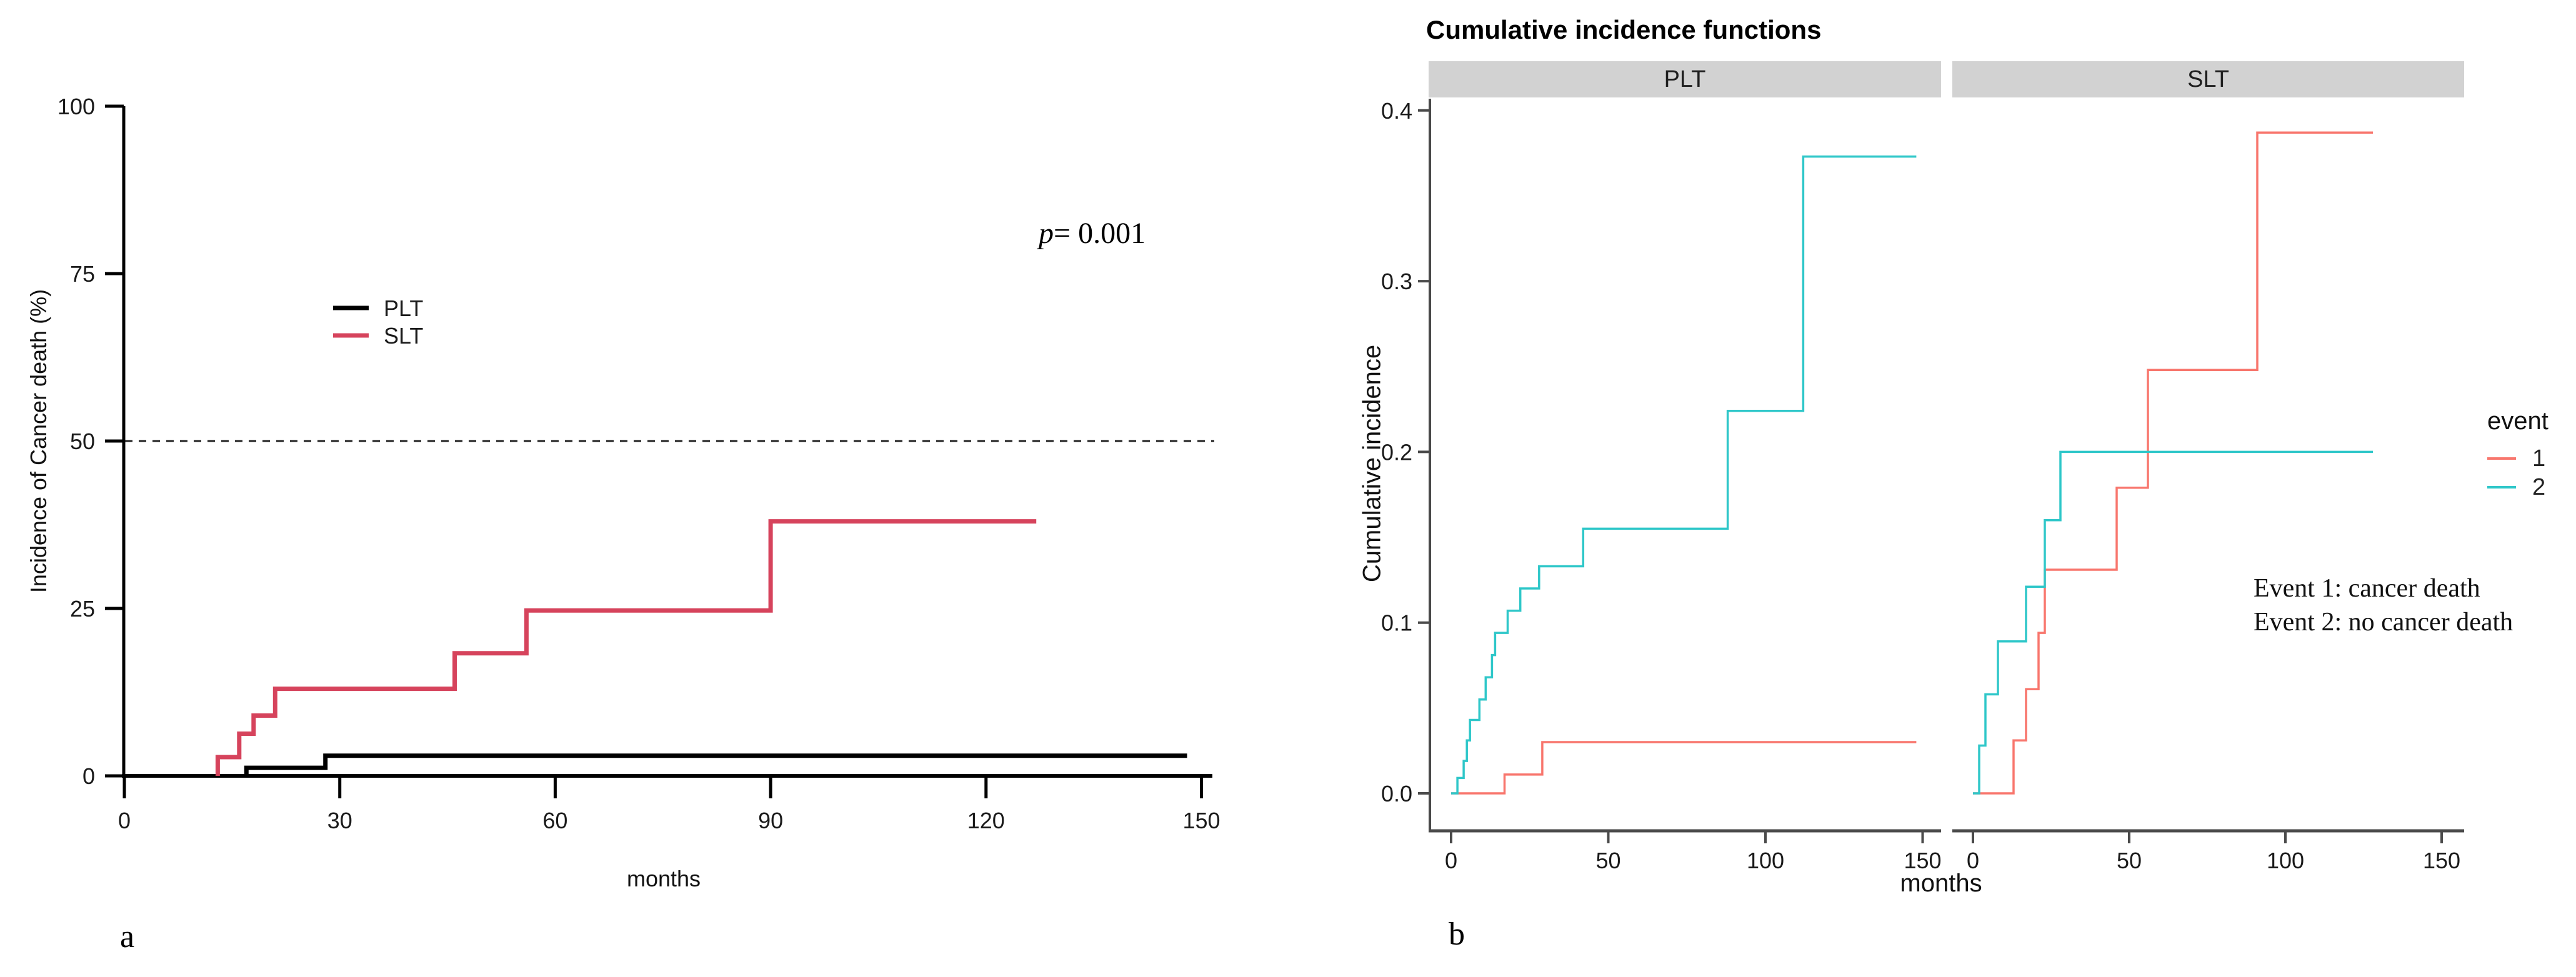  I want to click on panel-b-y-tick-label: 0.3, so click(1396, 281).